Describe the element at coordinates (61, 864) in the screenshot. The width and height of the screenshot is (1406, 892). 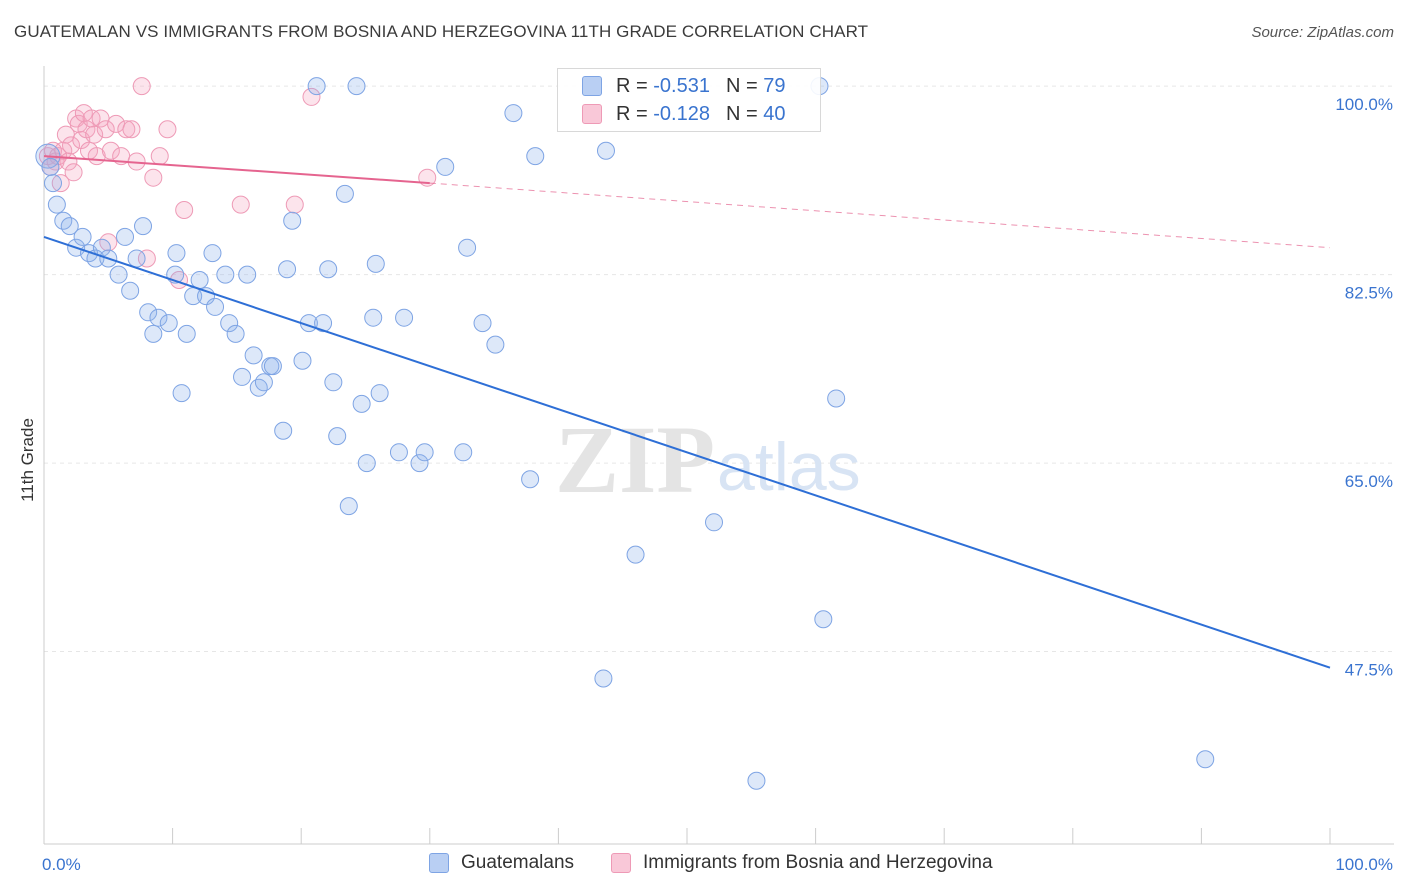
I see `x-tick-label-0: 0.0%` at that location.